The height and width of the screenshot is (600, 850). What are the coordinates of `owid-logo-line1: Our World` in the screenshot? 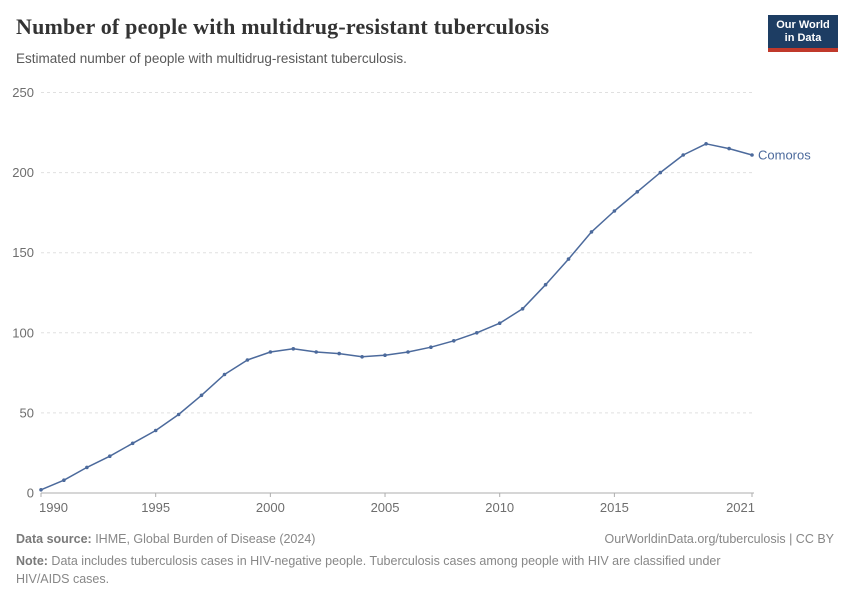 It's located at (803, 24).